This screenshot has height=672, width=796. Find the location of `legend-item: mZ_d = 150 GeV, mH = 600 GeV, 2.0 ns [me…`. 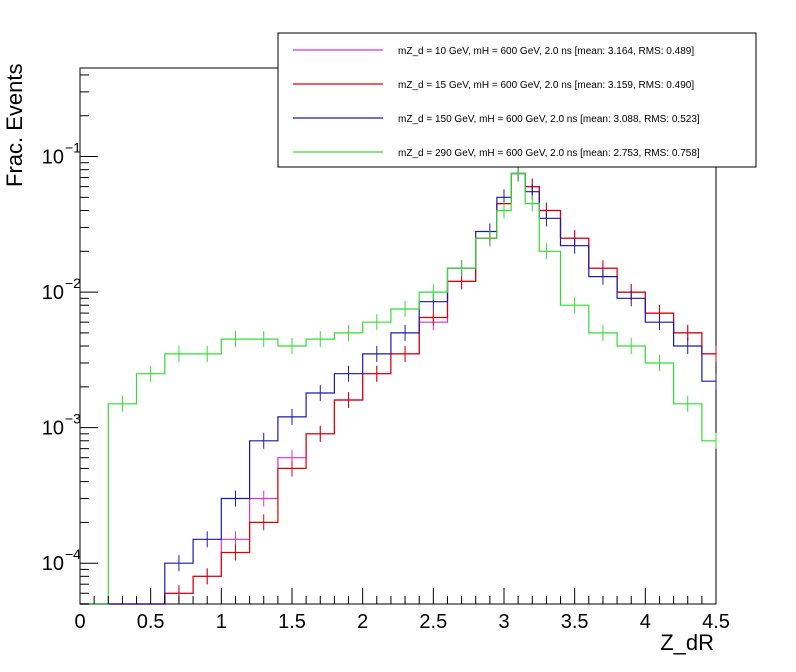

legend-item: mZ_d = 150 GeV, mH = 600 GeV, 2.0 ns [me… is located at coordinates (496, 119).